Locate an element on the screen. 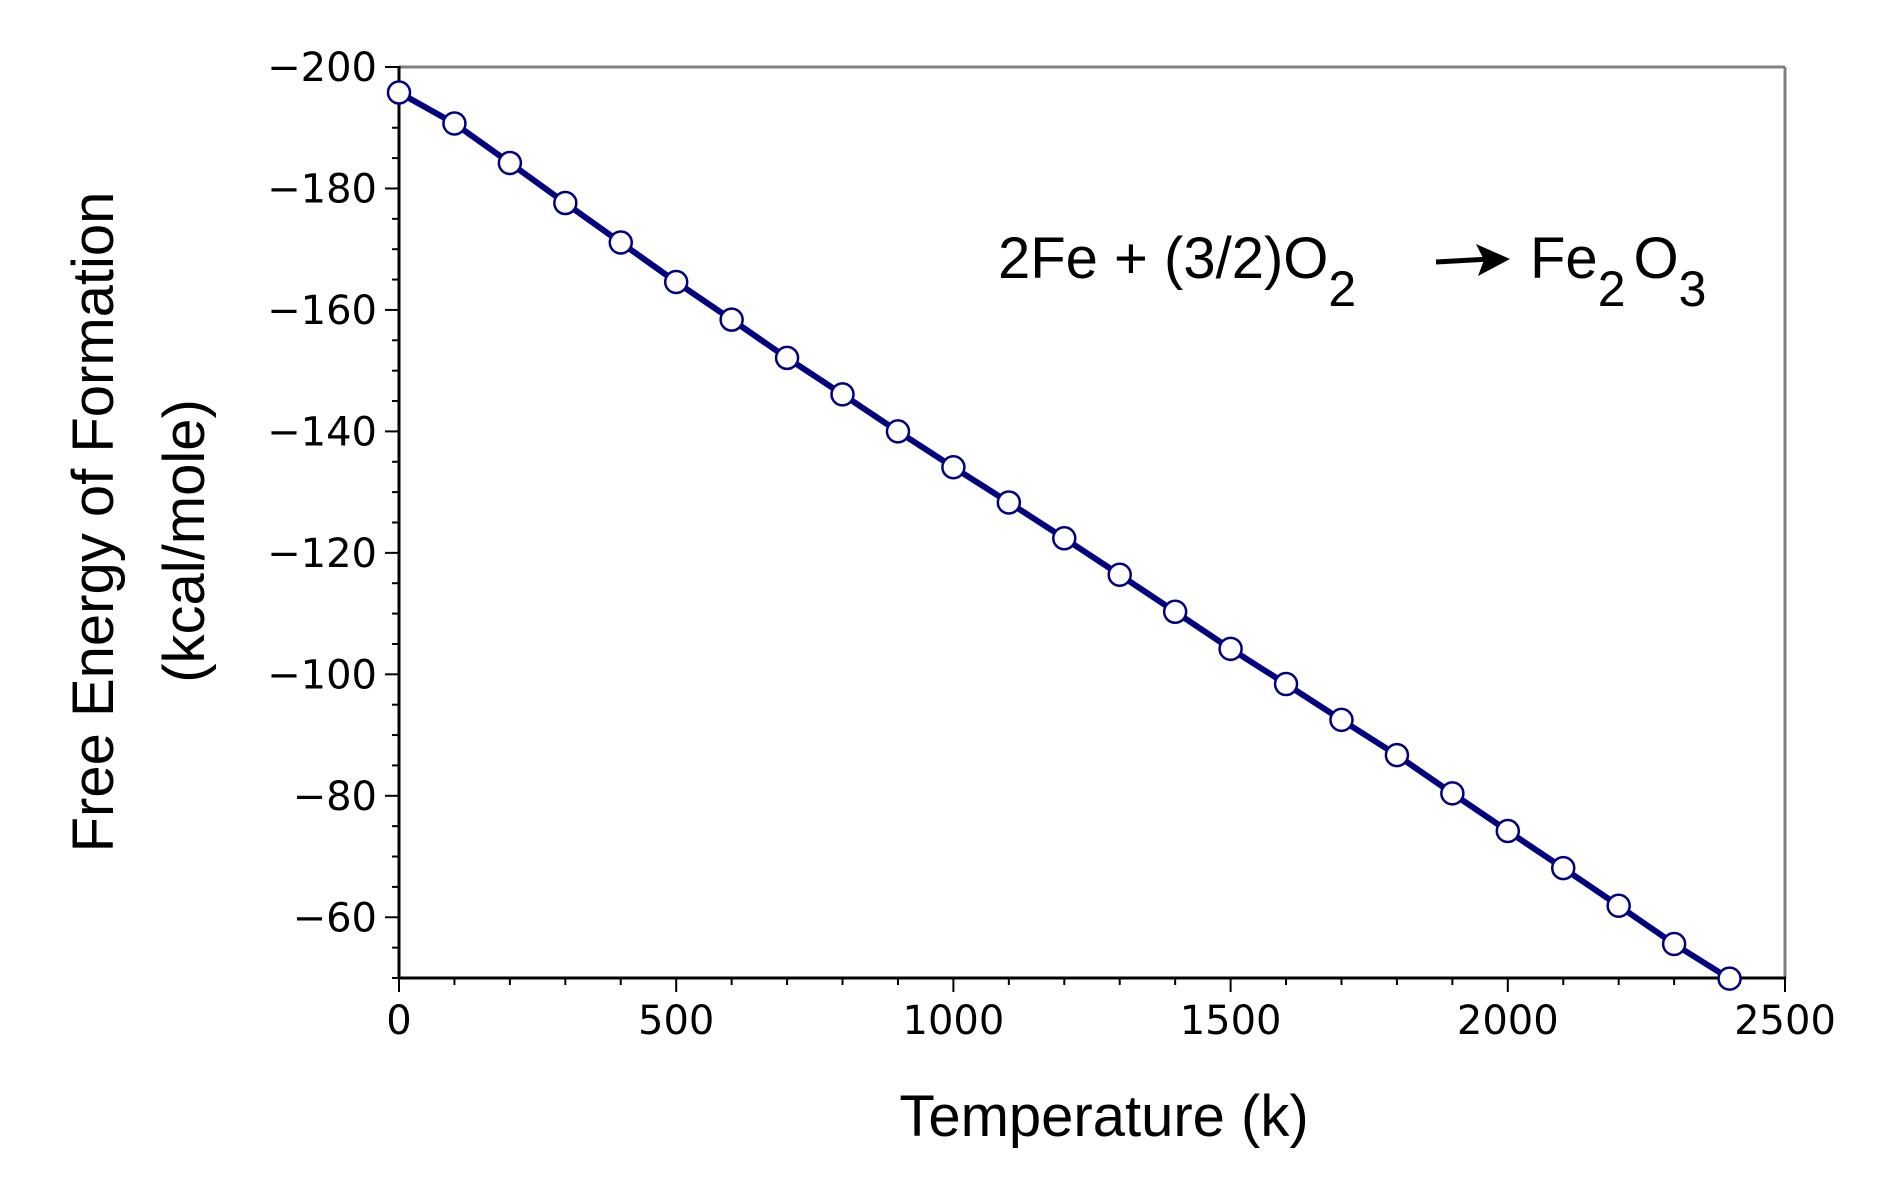  annotation-part3: O is located at coordinates (1656, 258).